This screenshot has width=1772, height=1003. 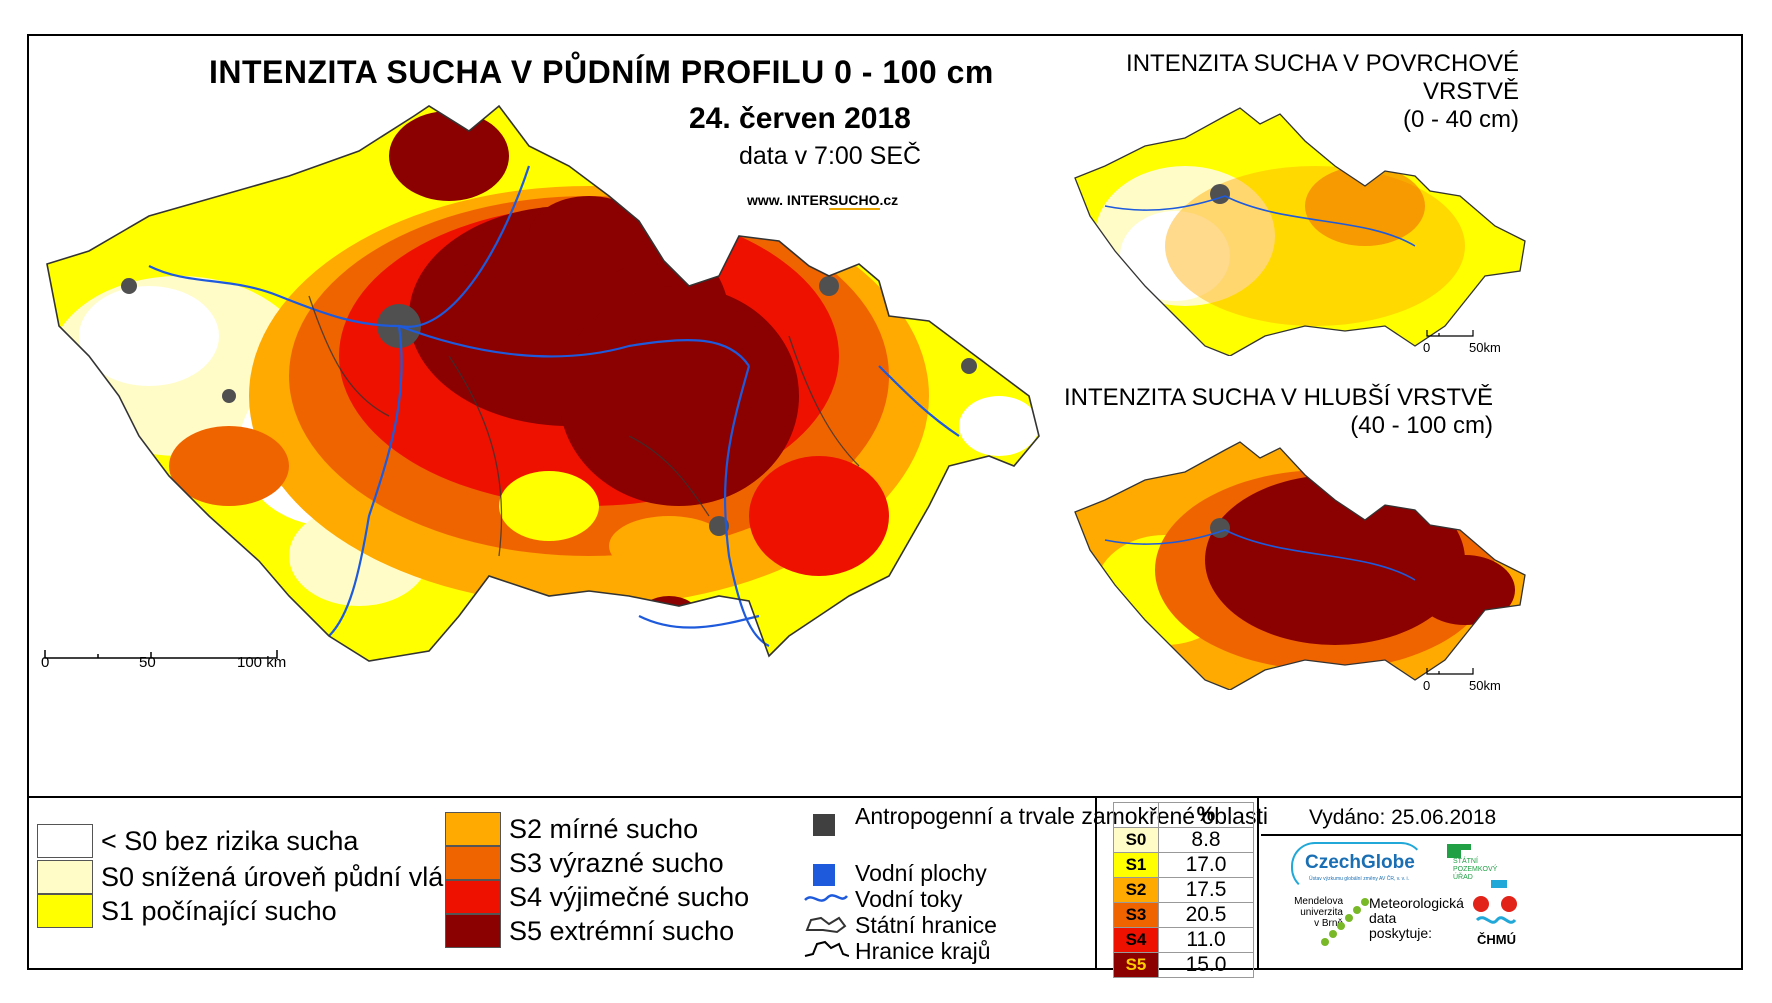 What do you see at coordinates (219, 911) in the screenshot?
I see `legend-label-s1: S1 počínající sucho` at bounding box center [219, 911].